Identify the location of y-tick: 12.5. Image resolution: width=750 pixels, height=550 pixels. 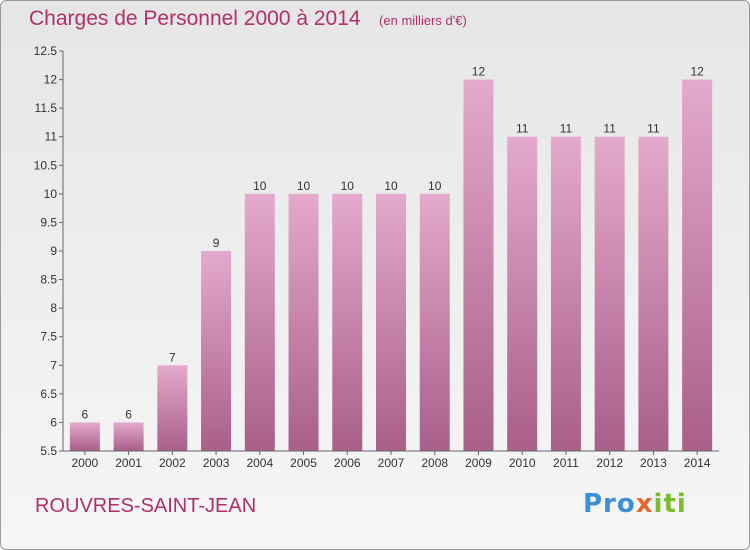
(48, 51).